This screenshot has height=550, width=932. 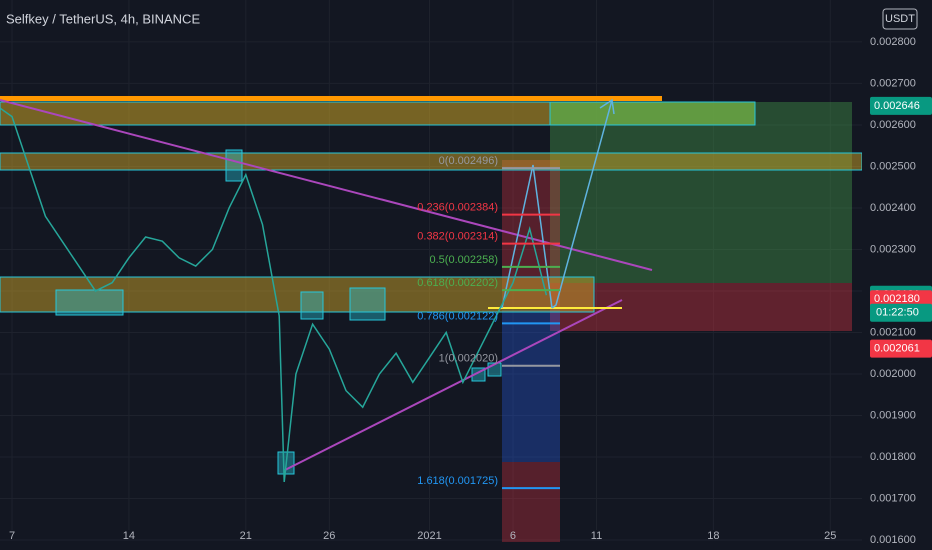 I want to click on fib-label: 0(0.002496), so click(x=468, y=161).